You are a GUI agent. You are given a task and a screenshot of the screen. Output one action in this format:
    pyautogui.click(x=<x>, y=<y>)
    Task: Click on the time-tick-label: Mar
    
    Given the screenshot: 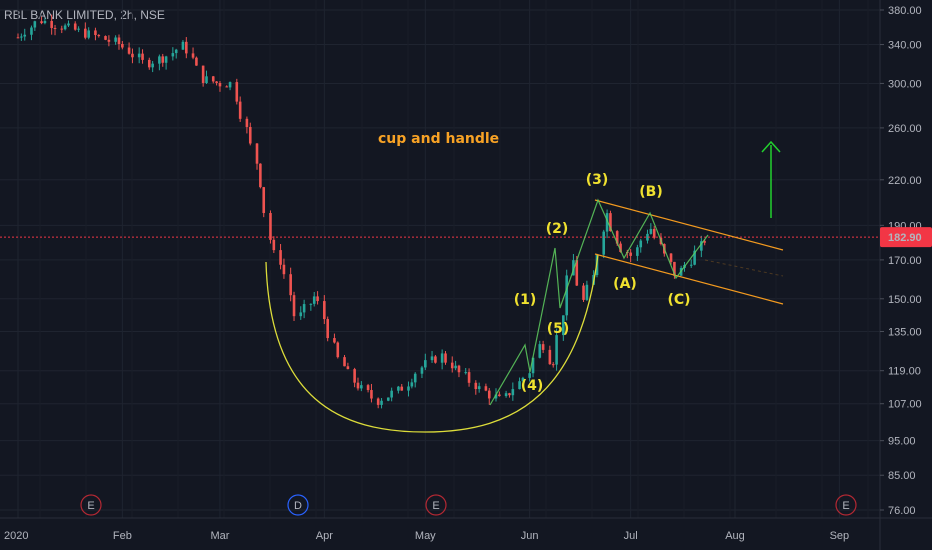 What is the action you would take?
    pyautogui.click(x=219, y=536)
    